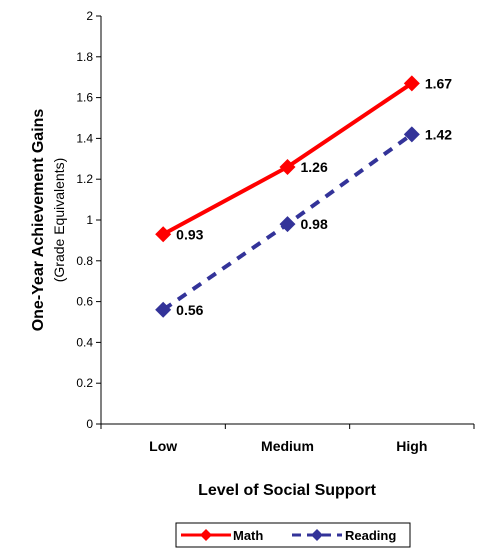  Describe the element at coordinates (206, 535) in the screenshot. I see `legend-math-marker` at that location.